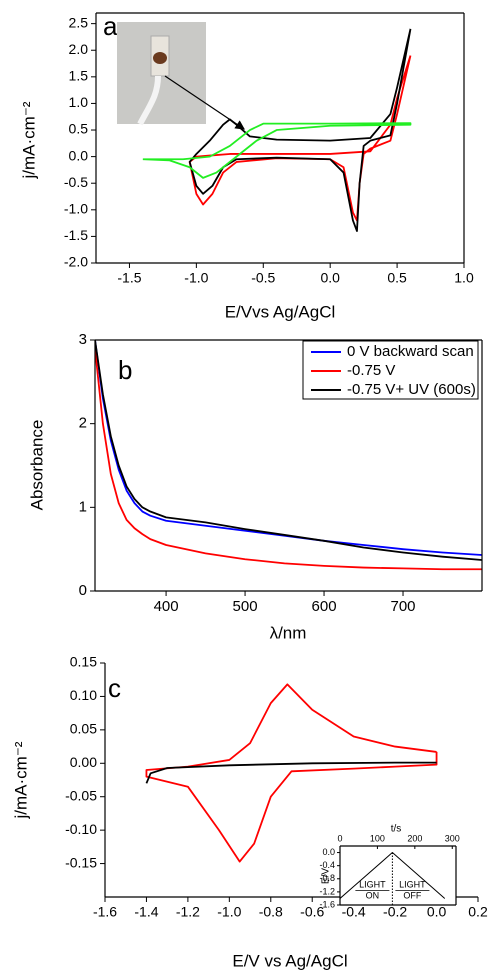  What do you see at coordinates (245, 606) in the screenshot?
I see `x-tick-label: 500` at bounding box center [245, 606].